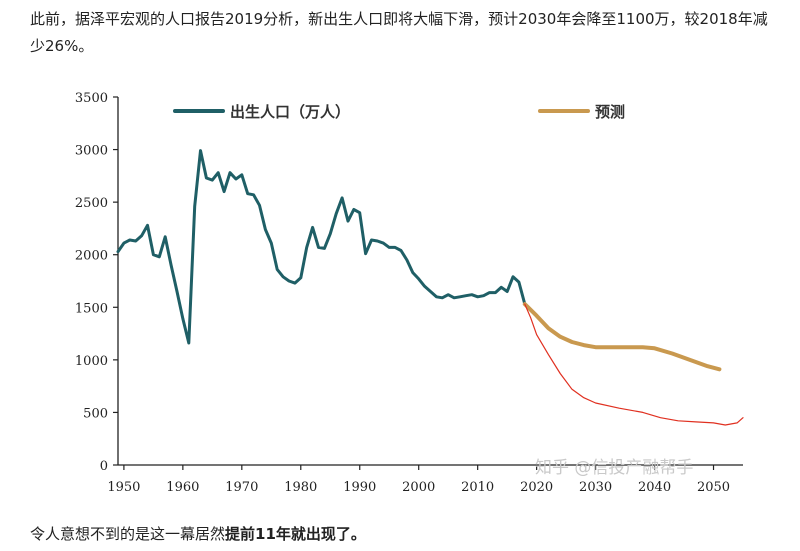 Image resolution: width=800 pixels, height=551 pixels. I want to click on y-tick-label: 3500, so click(91, 98).